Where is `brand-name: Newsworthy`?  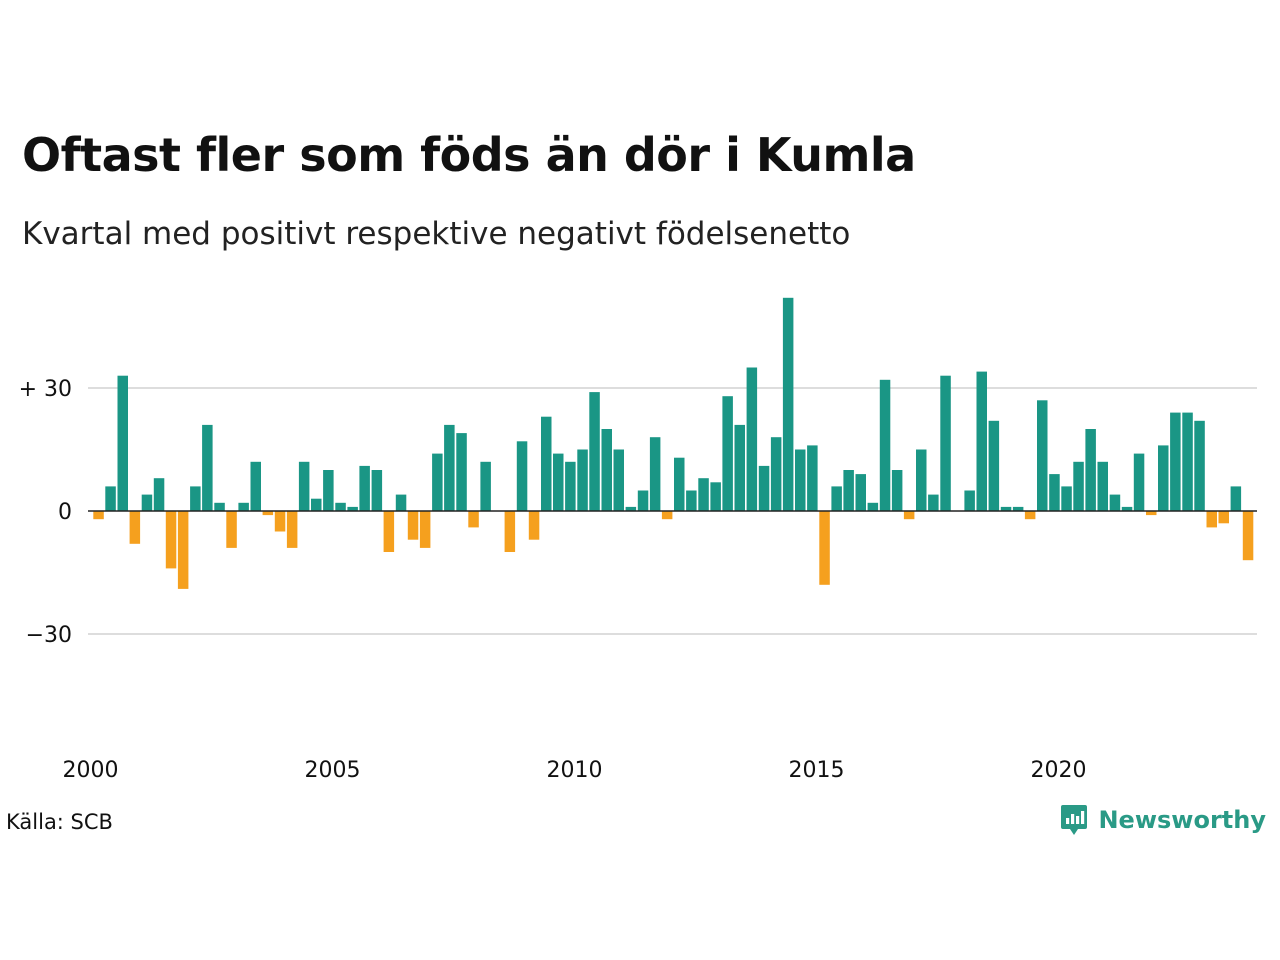 brand-name: Newsworthy is located at coordinates (1182, 820).